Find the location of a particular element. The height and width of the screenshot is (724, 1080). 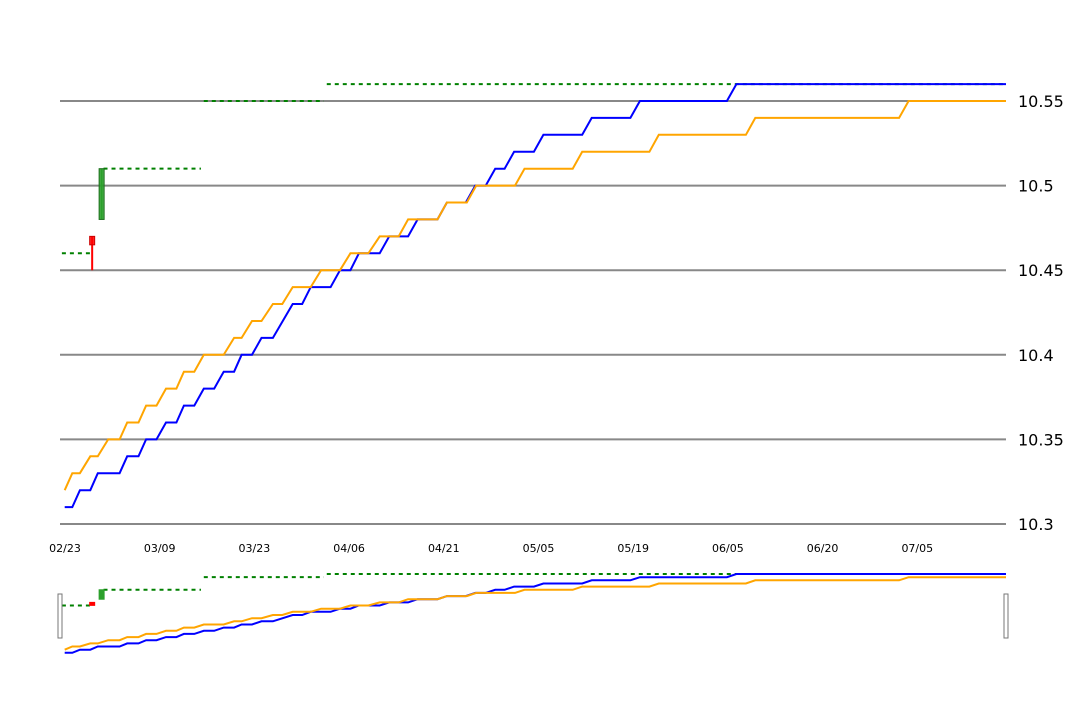

x-tick-label: 05/05 is located at coordinates (539, 548).